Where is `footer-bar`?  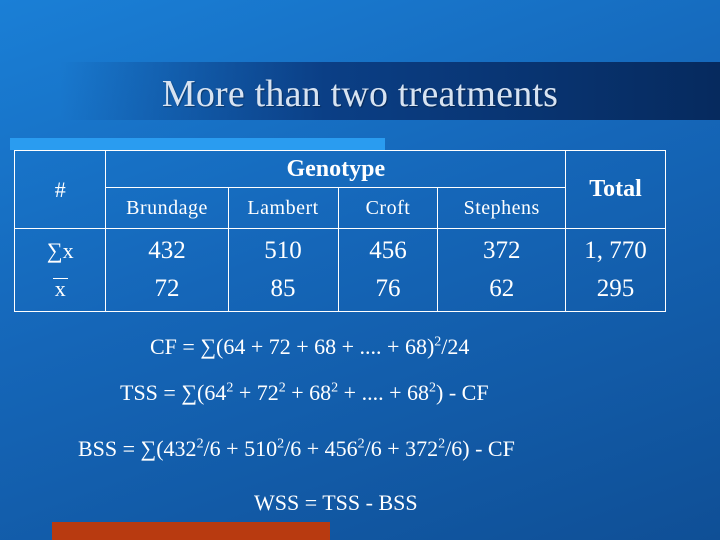 footer-bar is located at coordinates (191, 531).